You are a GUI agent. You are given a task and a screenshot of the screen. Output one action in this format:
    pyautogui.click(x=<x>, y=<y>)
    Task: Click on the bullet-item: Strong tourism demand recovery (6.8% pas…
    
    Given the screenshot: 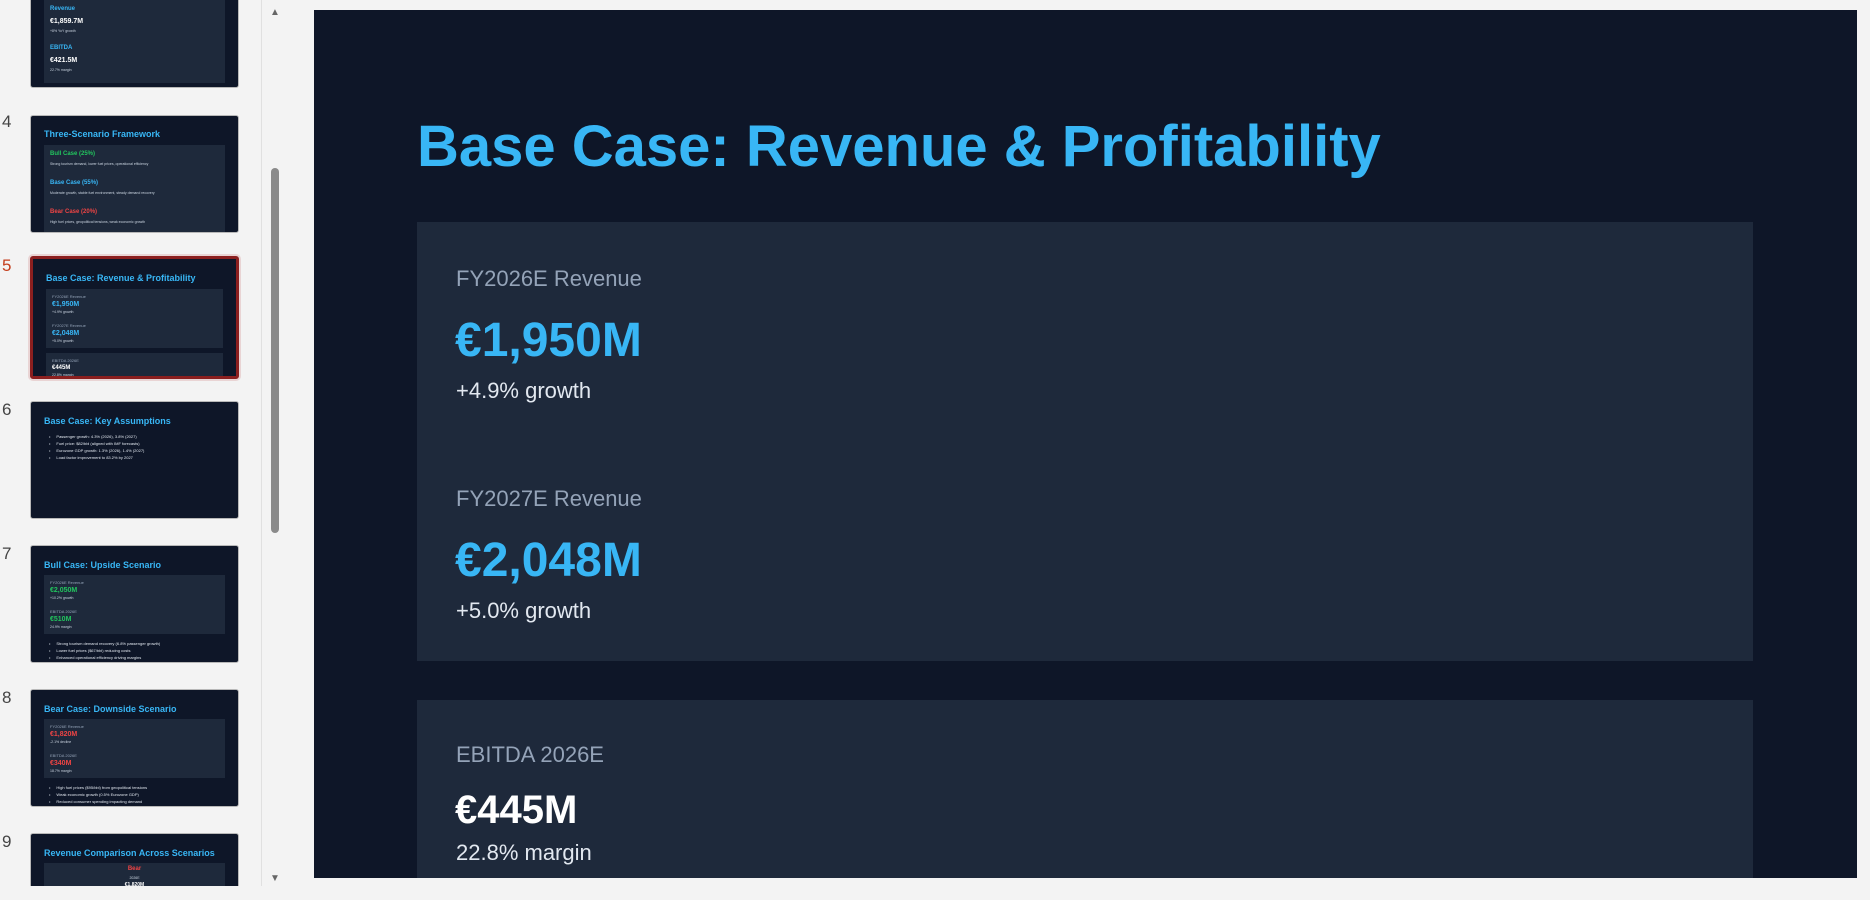 What is the action you would take?
    pyautogui.click(x=104, y=643)
    